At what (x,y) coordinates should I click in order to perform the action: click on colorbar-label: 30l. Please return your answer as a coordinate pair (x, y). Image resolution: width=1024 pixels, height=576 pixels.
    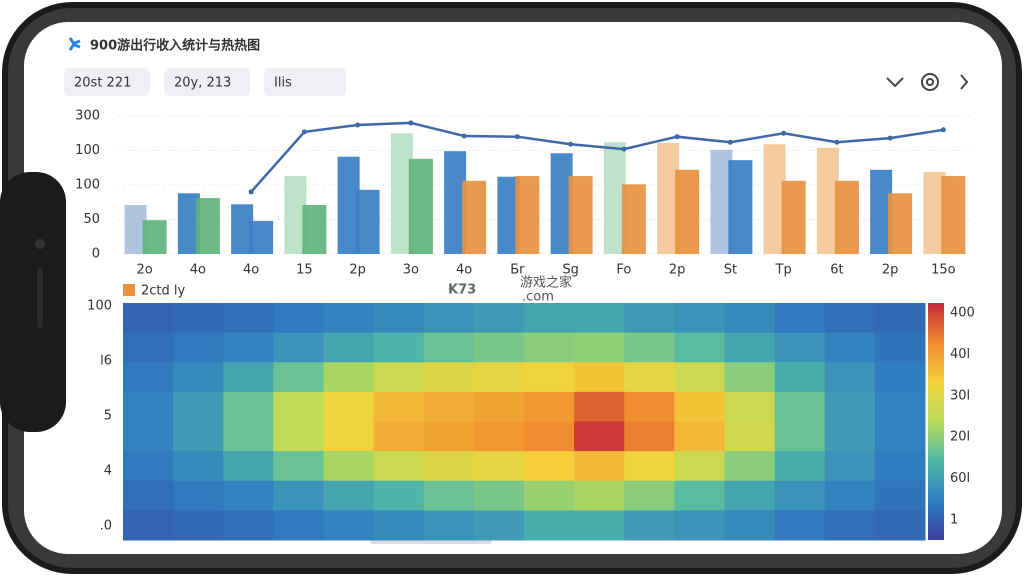
    Looking at the image, I should click on (960, 395).